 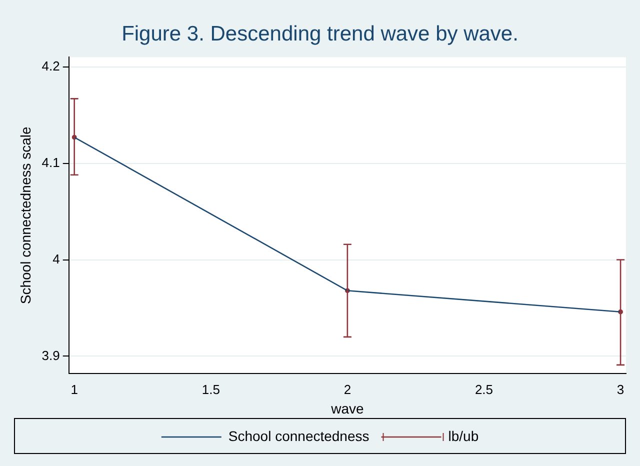 I want to click on chart-title: Figure 3. Descending trend wave by wave., so click(x=320, y=34).